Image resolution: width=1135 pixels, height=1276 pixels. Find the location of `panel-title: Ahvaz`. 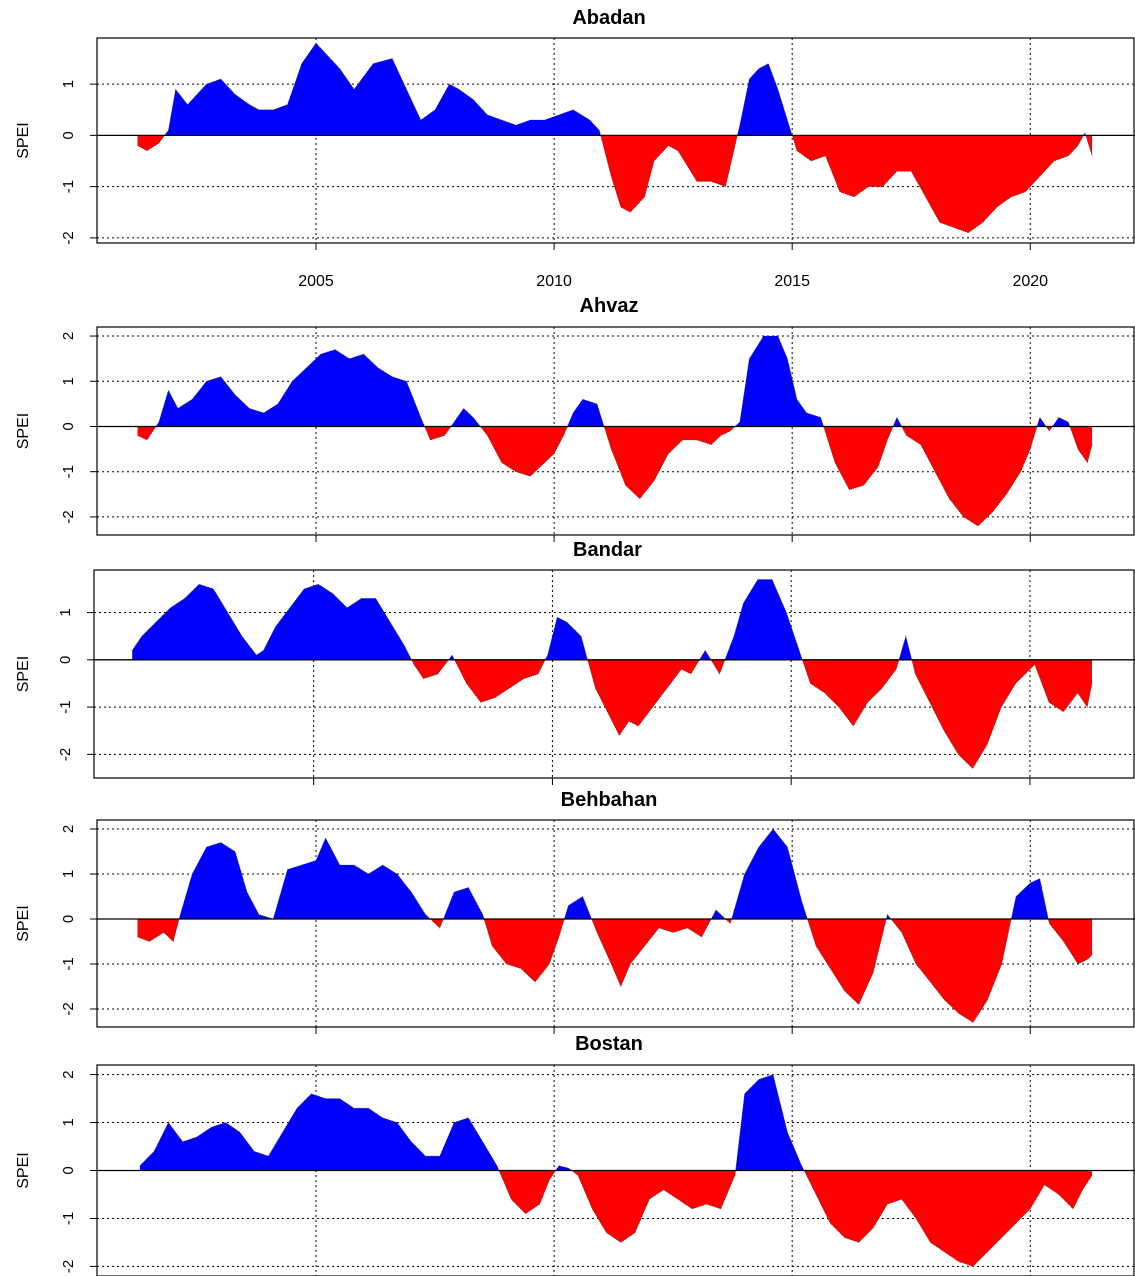

panel-title: Ahvaz is located at coordinates (609, 306).